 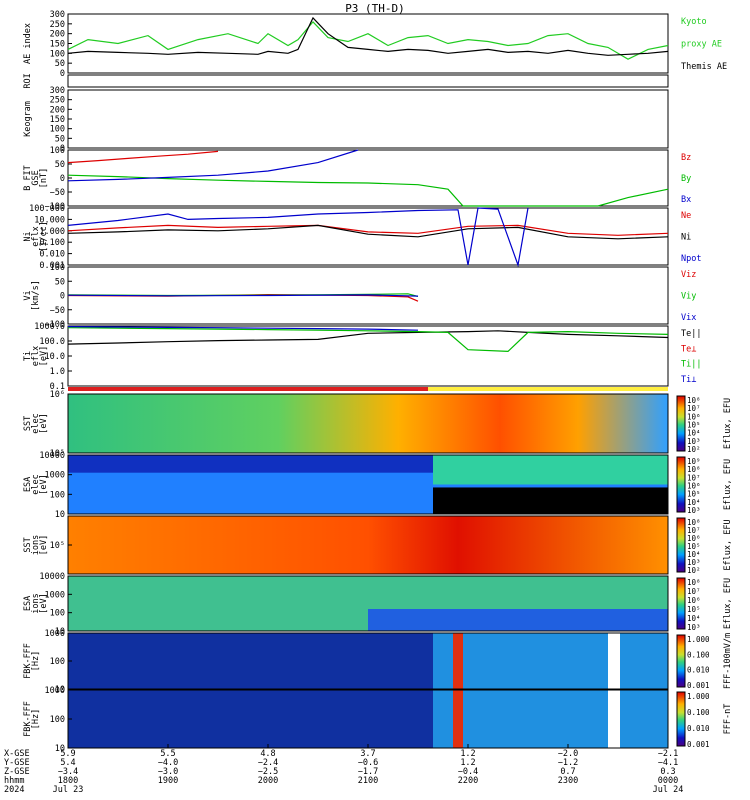 I want to click on x-tick-label: −3.4, so click(x=68, y=772).